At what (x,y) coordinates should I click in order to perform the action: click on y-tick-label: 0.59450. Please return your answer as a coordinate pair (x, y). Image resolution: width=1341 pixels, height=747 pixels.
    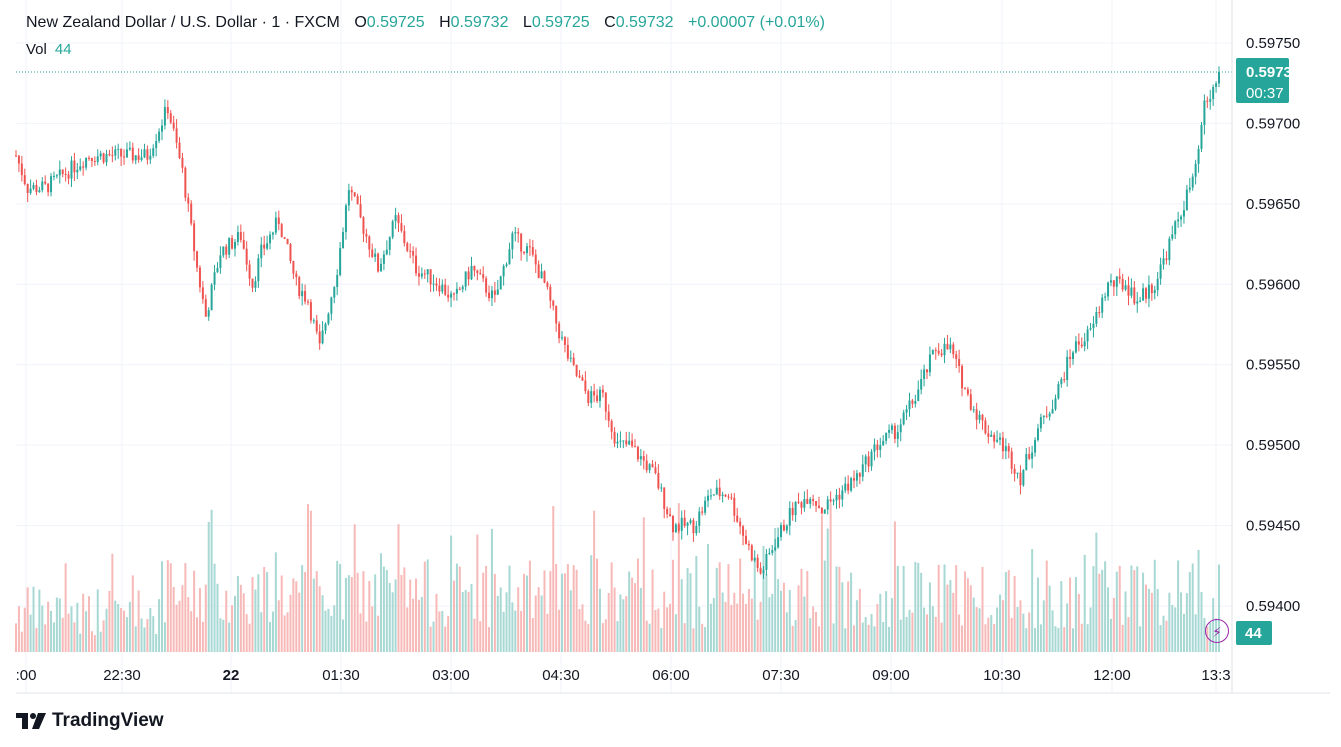
    Looking at the image, I should click on (1273, 526).